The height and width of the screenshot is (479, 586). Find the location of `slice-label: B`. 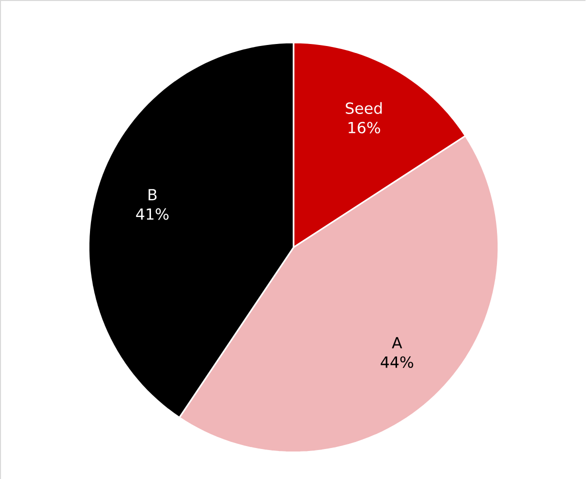

slice-label: B is located at coordinates (152, 194).